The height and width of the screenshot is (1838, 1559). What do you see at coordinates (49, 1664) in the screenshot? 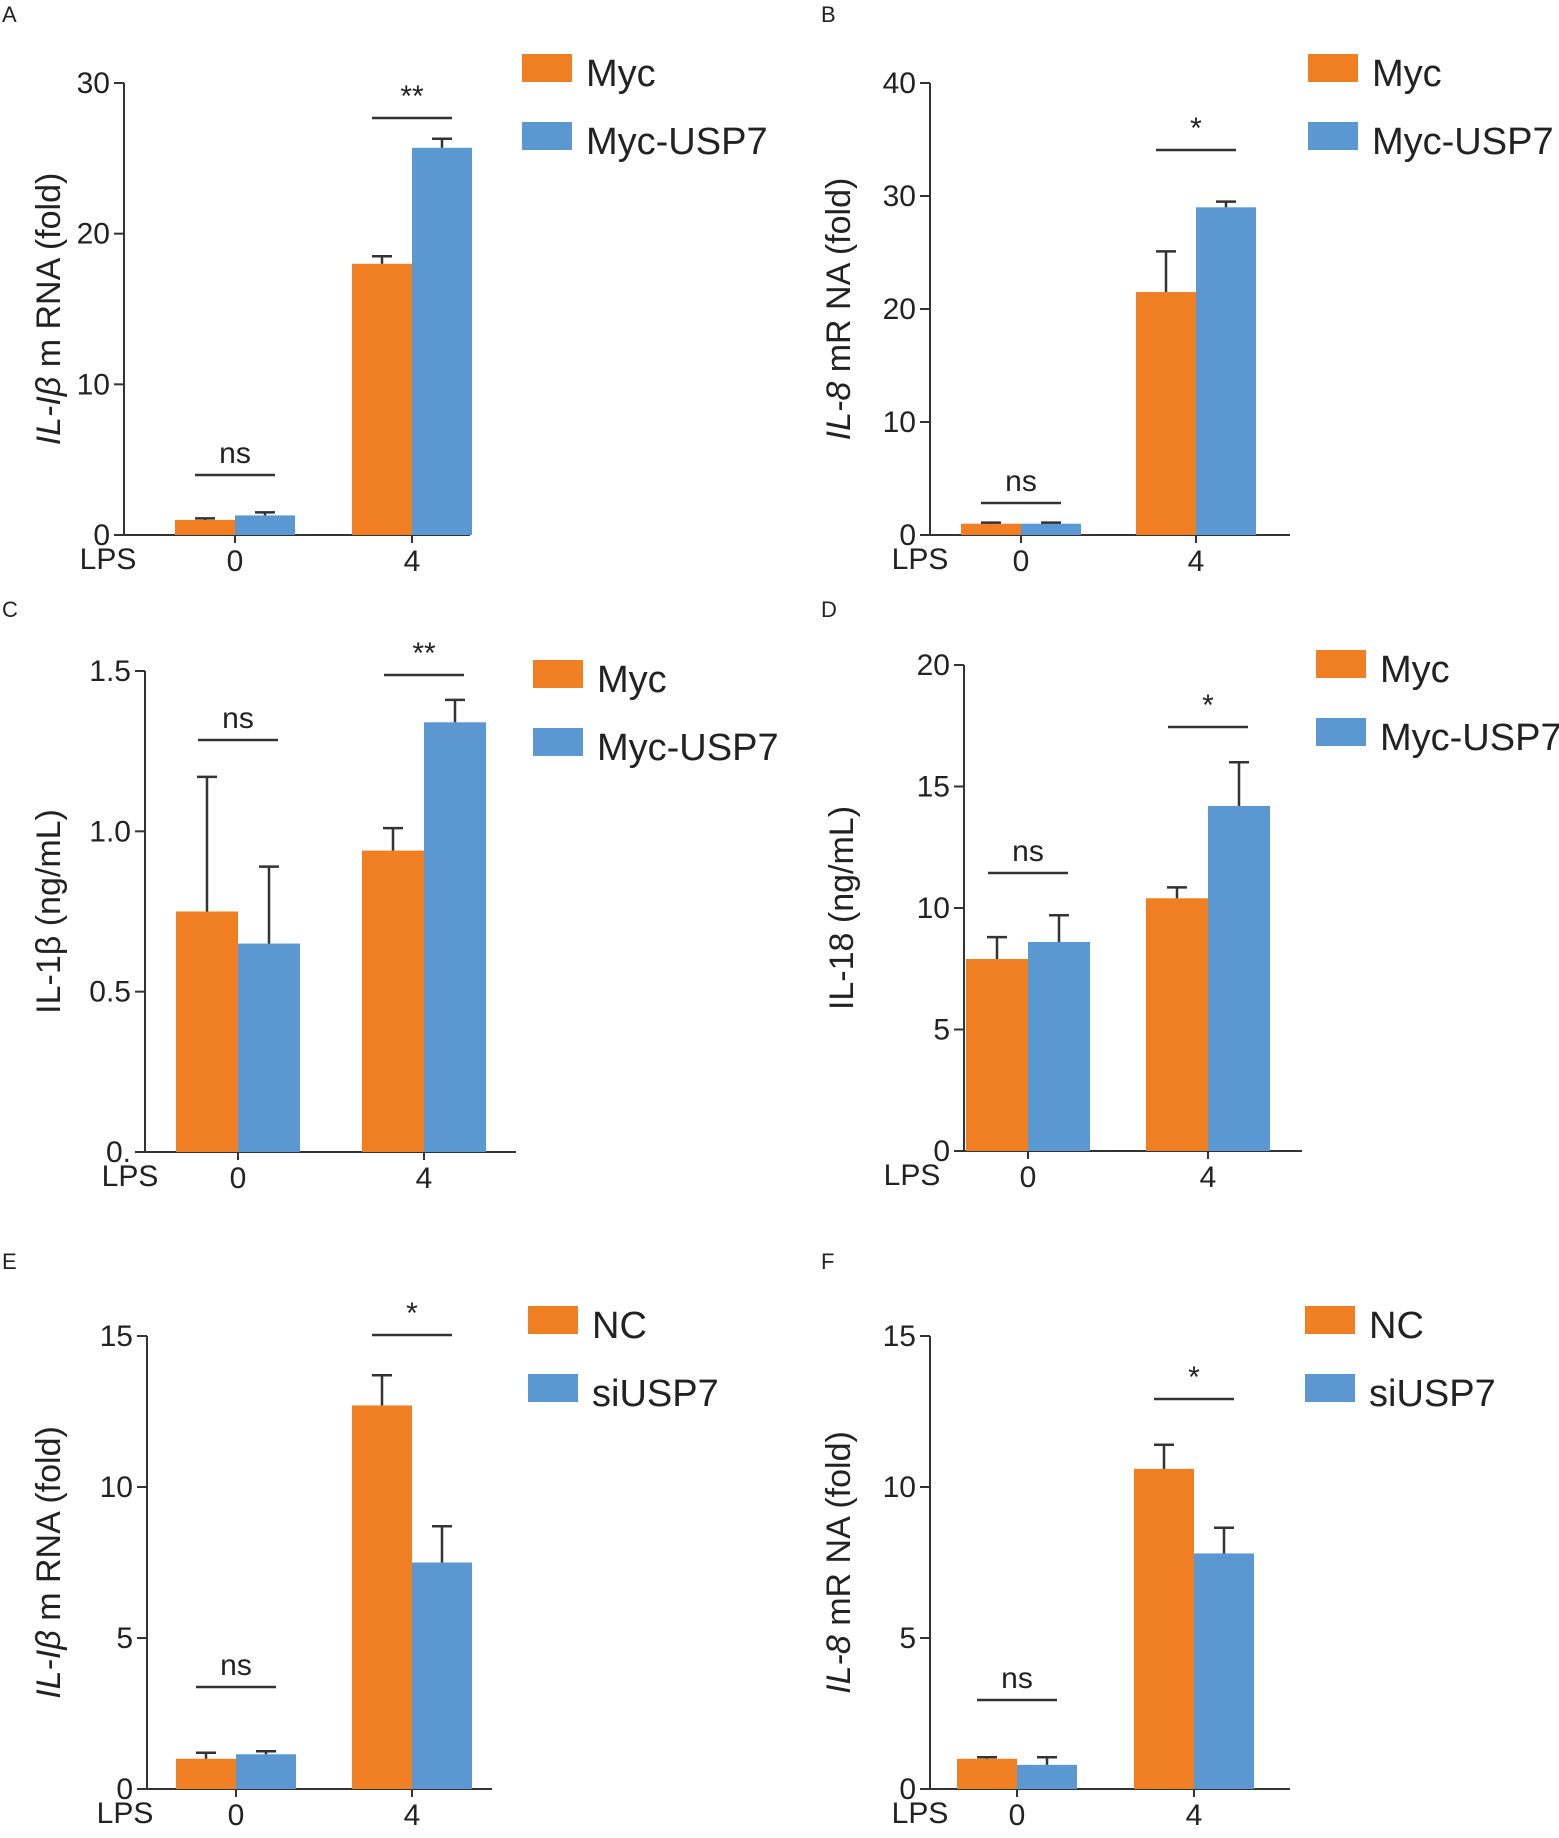
I see `y-axis-title-gene: IL-Iβ` at bounding box center [49, 1664].